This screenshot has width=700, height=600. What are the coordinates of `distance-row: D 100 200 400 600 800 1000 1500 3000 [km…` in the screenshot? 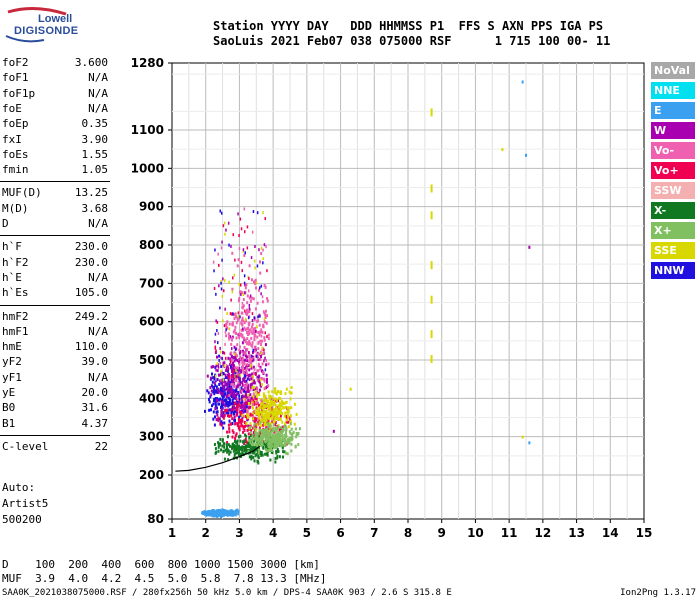 It's located at (161, 564).